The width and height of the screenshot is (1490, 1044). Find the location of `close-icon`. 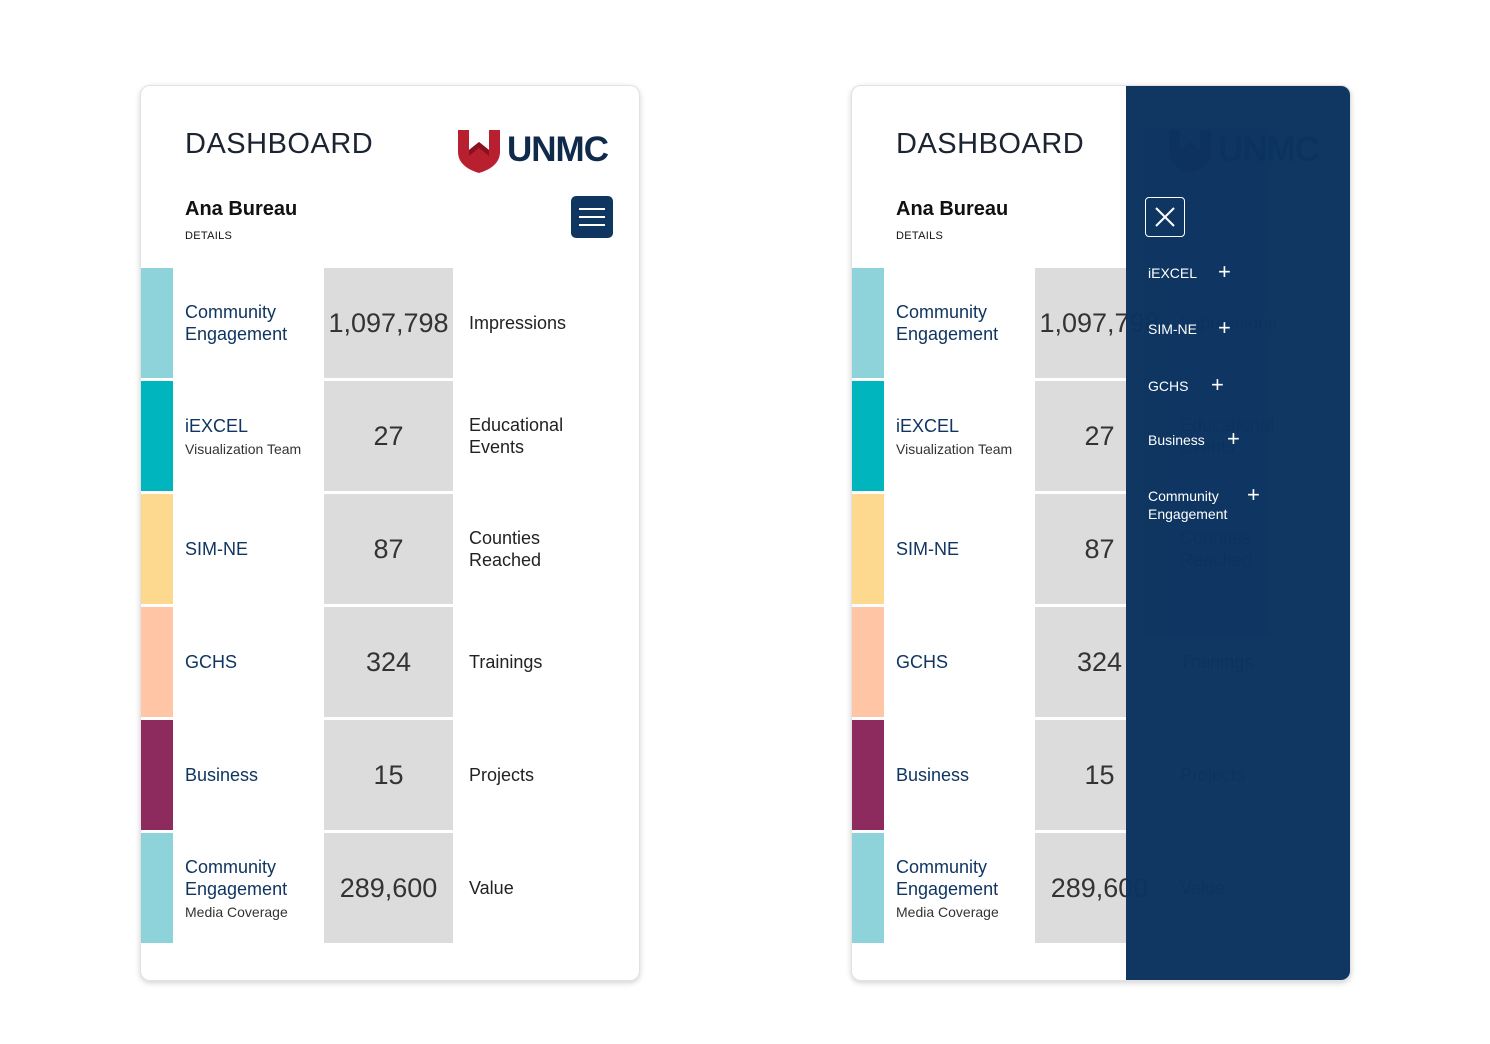

close-icon is located at coordinates (1165, 217).